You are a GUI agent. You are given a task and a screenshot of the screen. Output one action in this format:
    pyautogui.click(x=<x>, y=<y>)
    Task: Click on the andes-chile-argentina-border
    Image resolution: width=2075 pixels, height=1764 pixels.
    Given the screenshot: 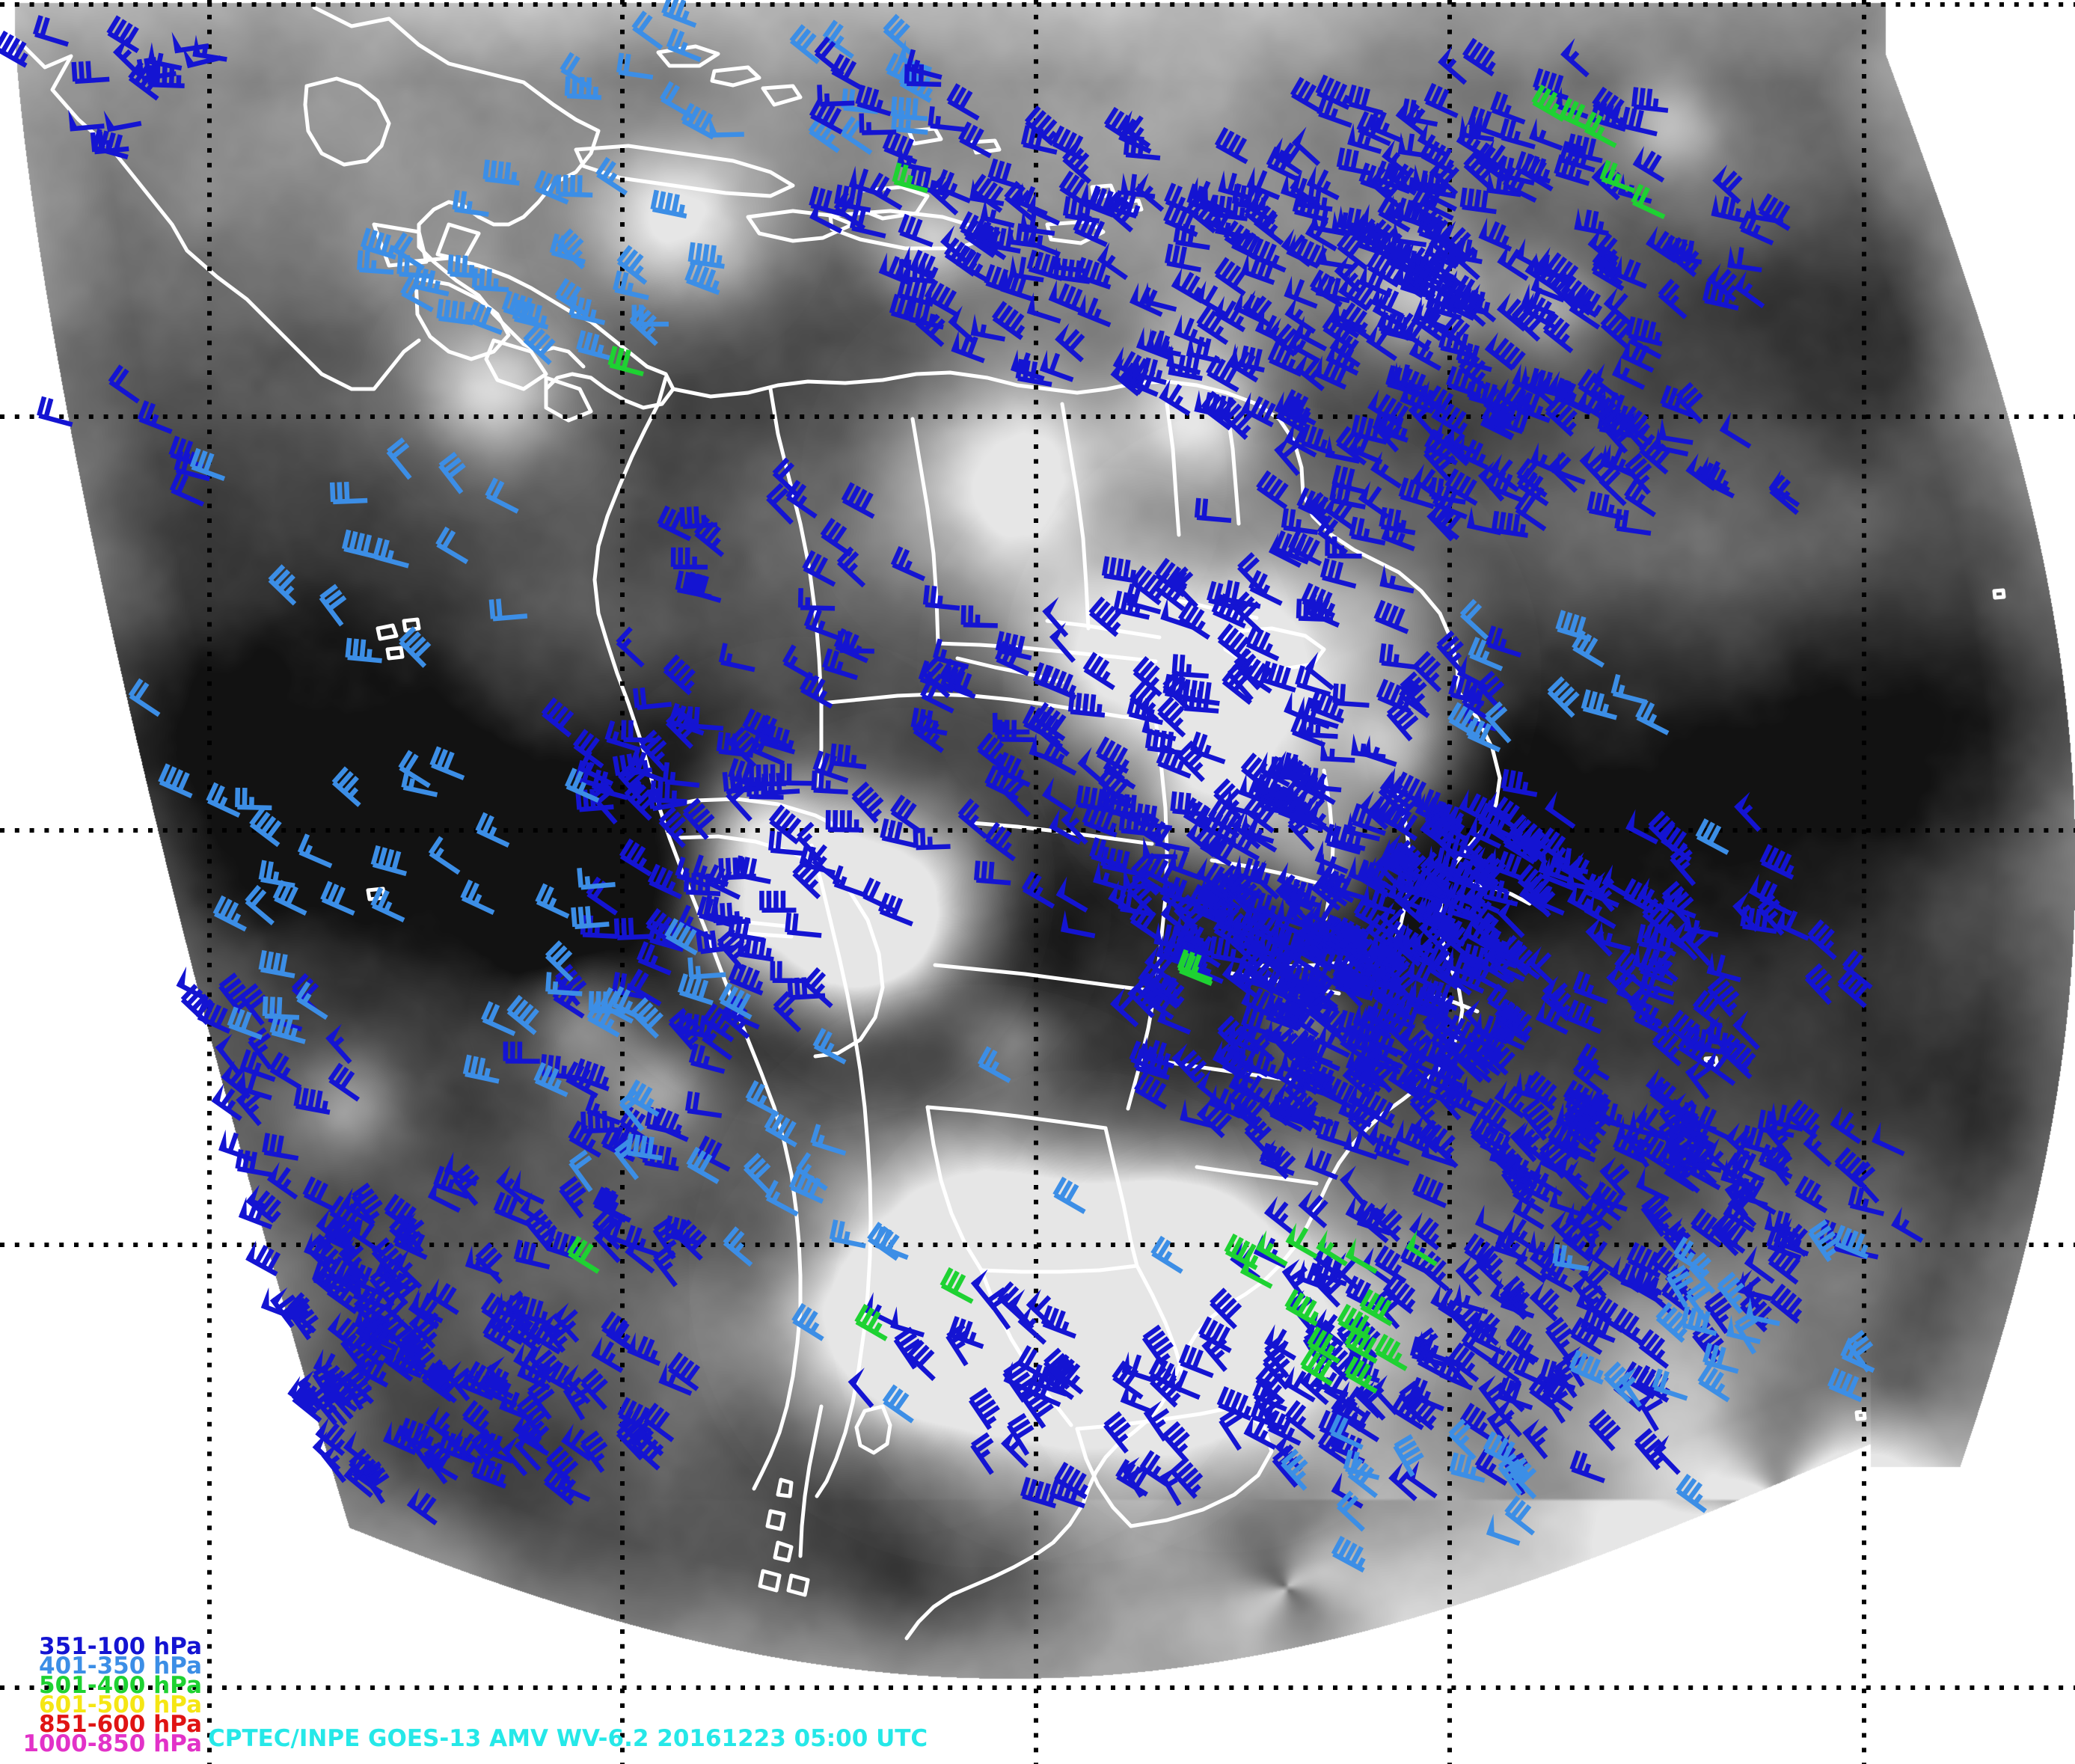 What is the action you would take?
    pyautogui.click(x=841, y=1170)
    